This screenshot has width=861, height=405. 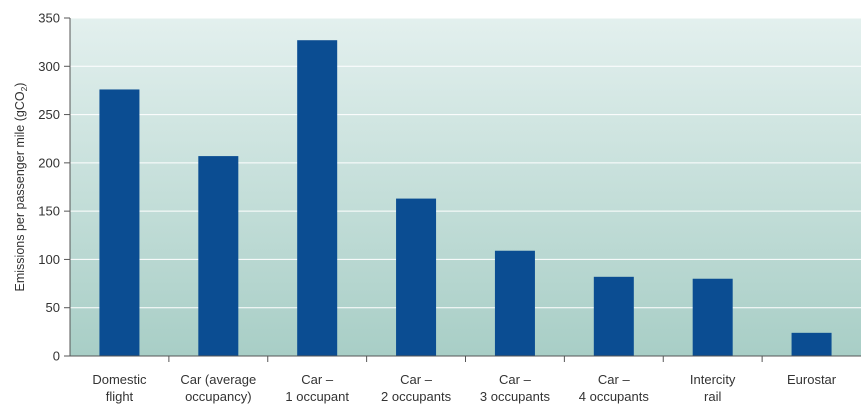 I want to click on y-tick-label-300: 300, so click(x=49, y=66).